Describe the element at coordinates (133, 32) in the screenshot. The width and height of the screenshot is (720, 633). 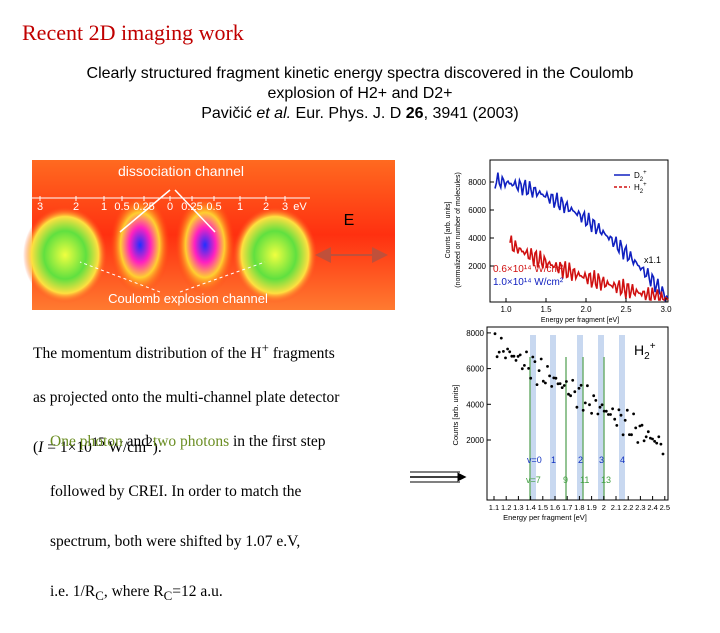
I see `slide-title: Recent 2D imaging work` at that location.